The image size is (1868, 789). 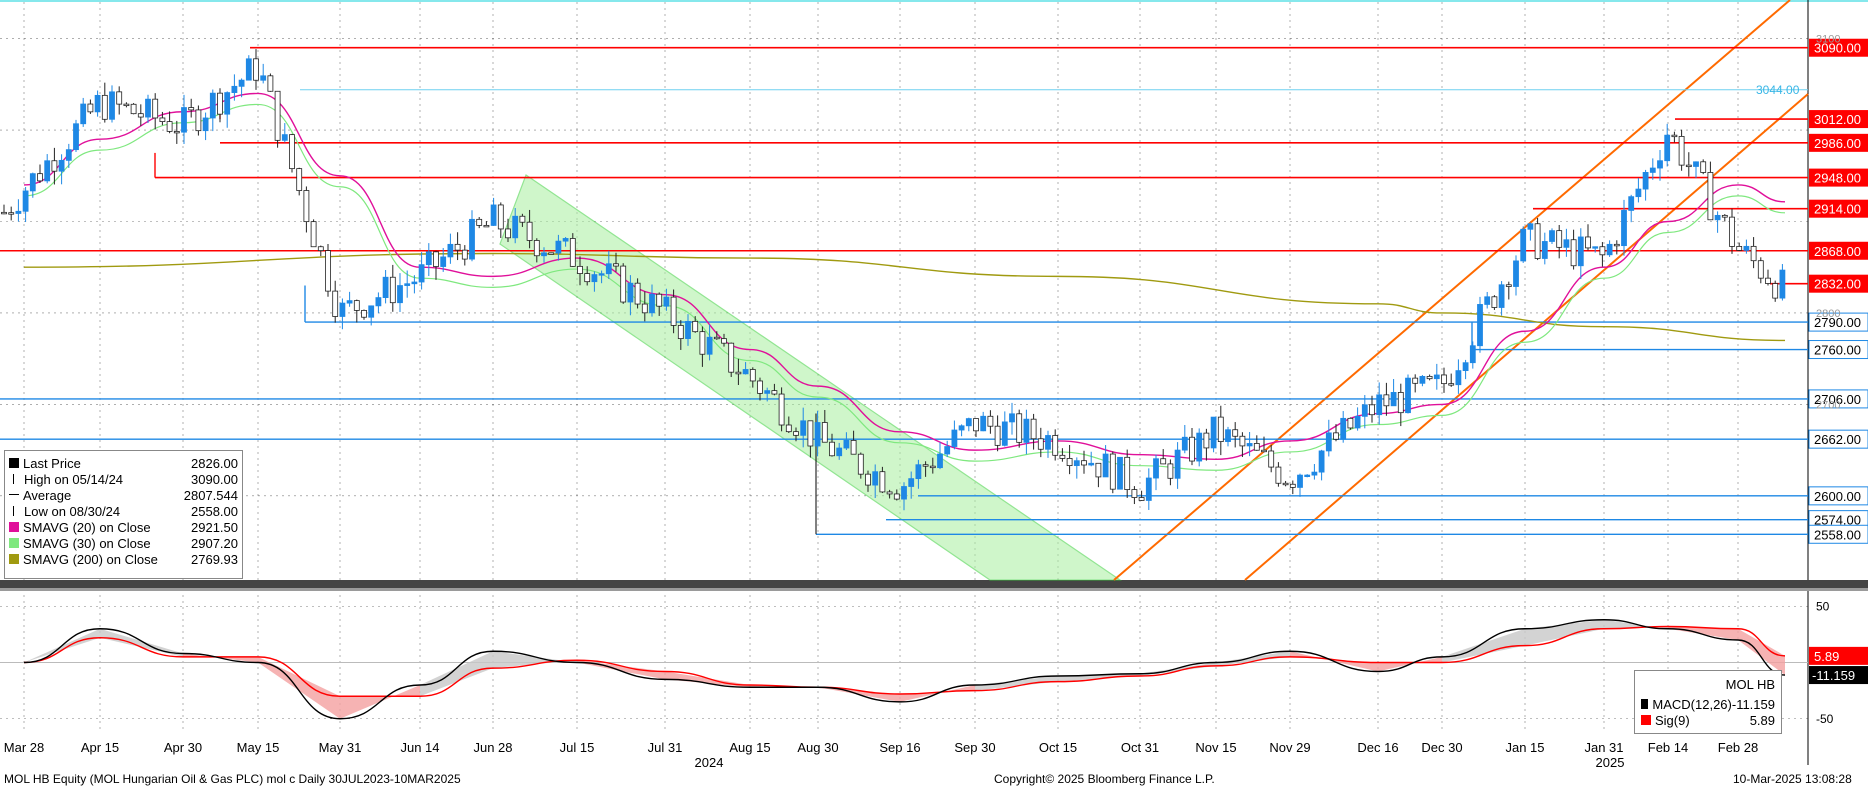 What do you see at coordinates (123, 463) in the screenshot?
I see `legend-row-last-price: Last Price 2826.00` at bounding box center [123, 463].